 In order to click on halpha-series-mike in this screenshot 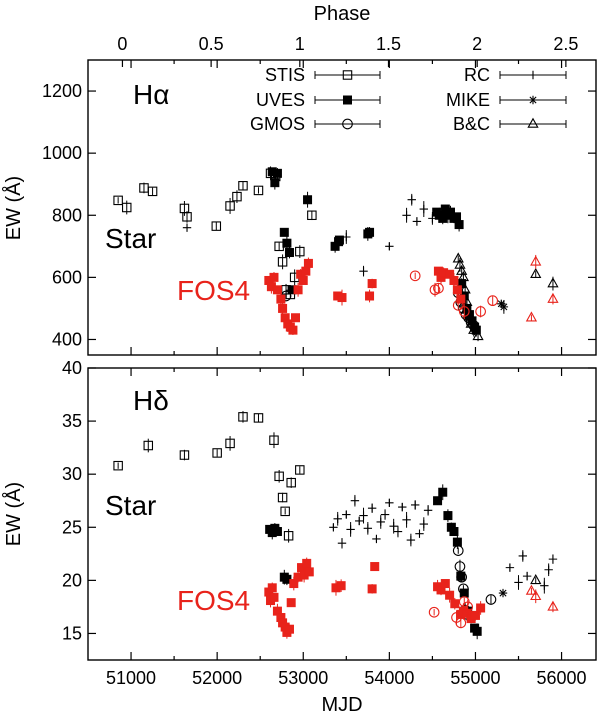, I will do `click(503, 306)`.